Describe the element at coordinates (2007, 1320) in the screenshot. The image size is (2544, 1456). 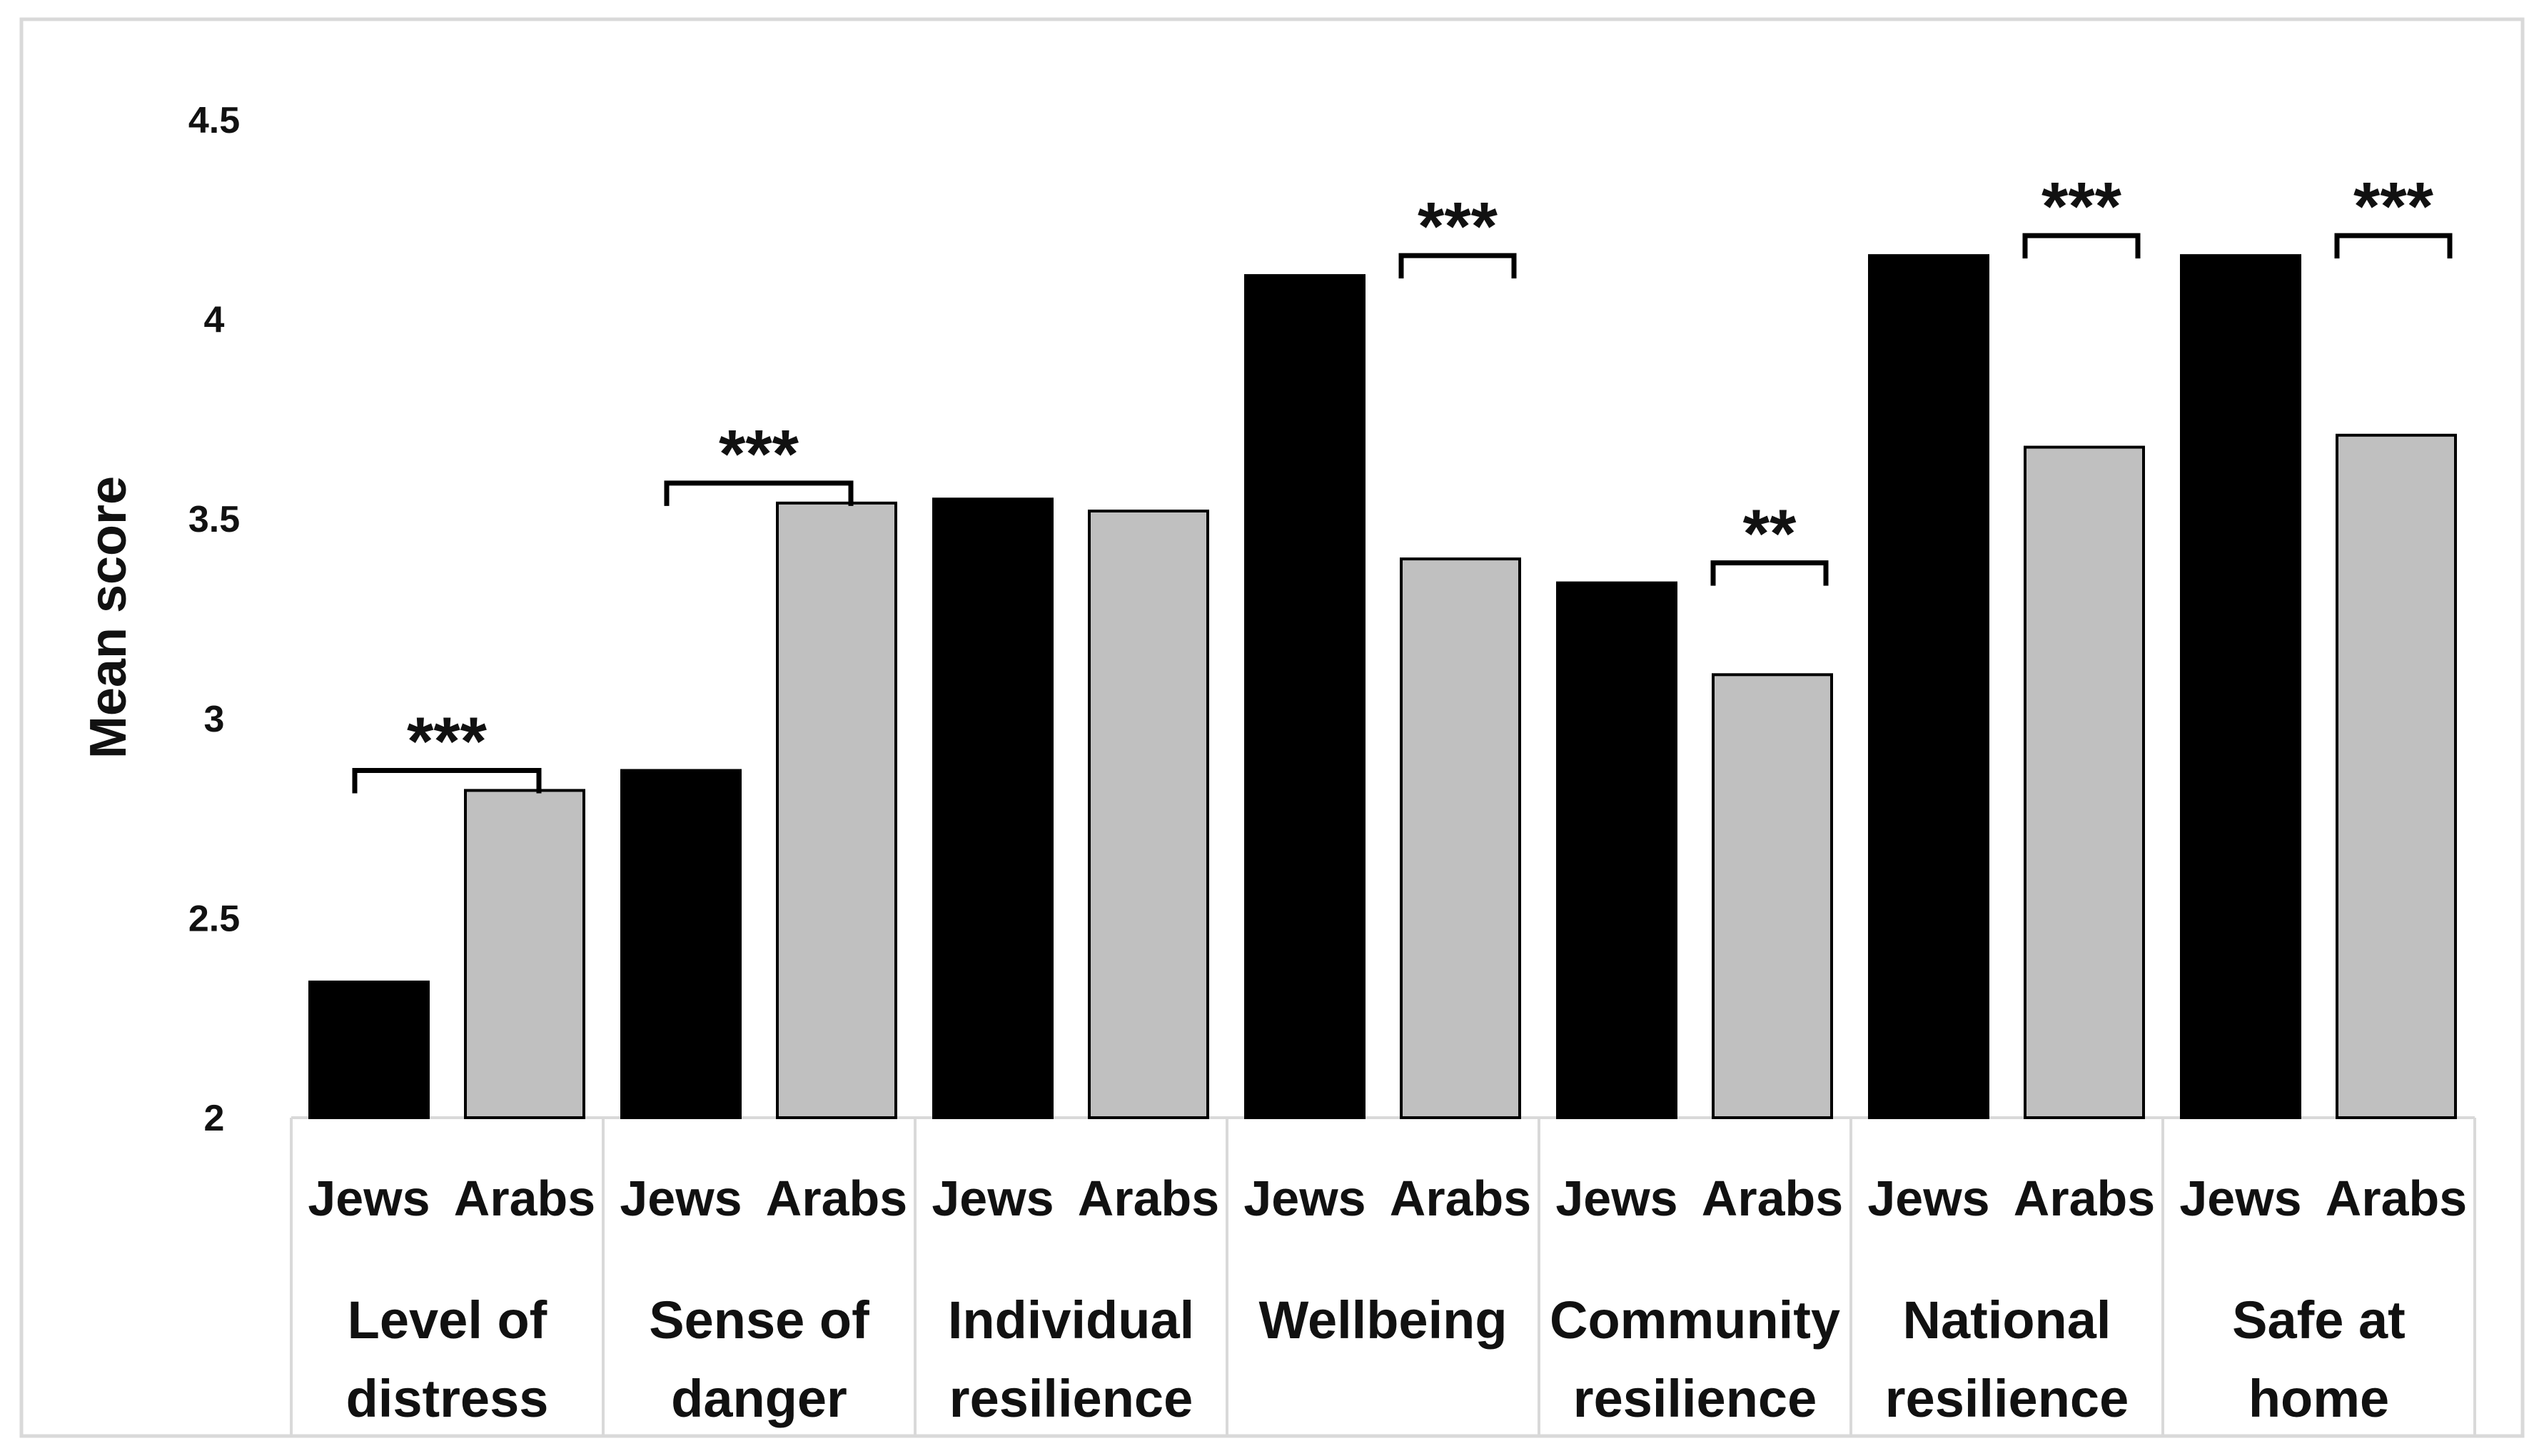
I see `category-label: National` at that location.